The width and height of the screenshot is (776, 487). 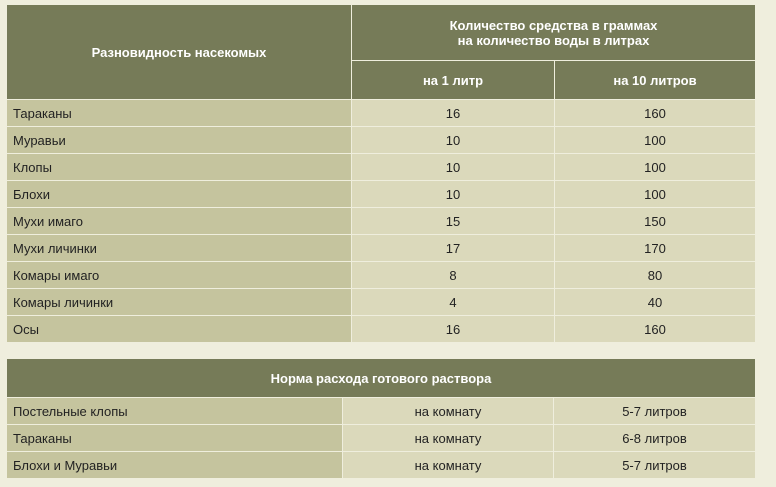 I want to click on table-row: Блохи и Муравьи на комнату 5-7 литров, so click(x=381, y=465).